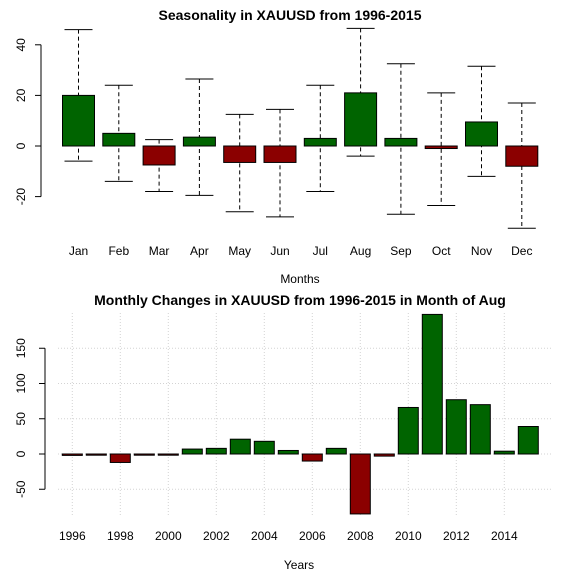 The width and height of the screenshot is (571, 571). Describe the element at coordinates (159, 155) in the screenshot. I see `chart1-bar-mar` at that location.